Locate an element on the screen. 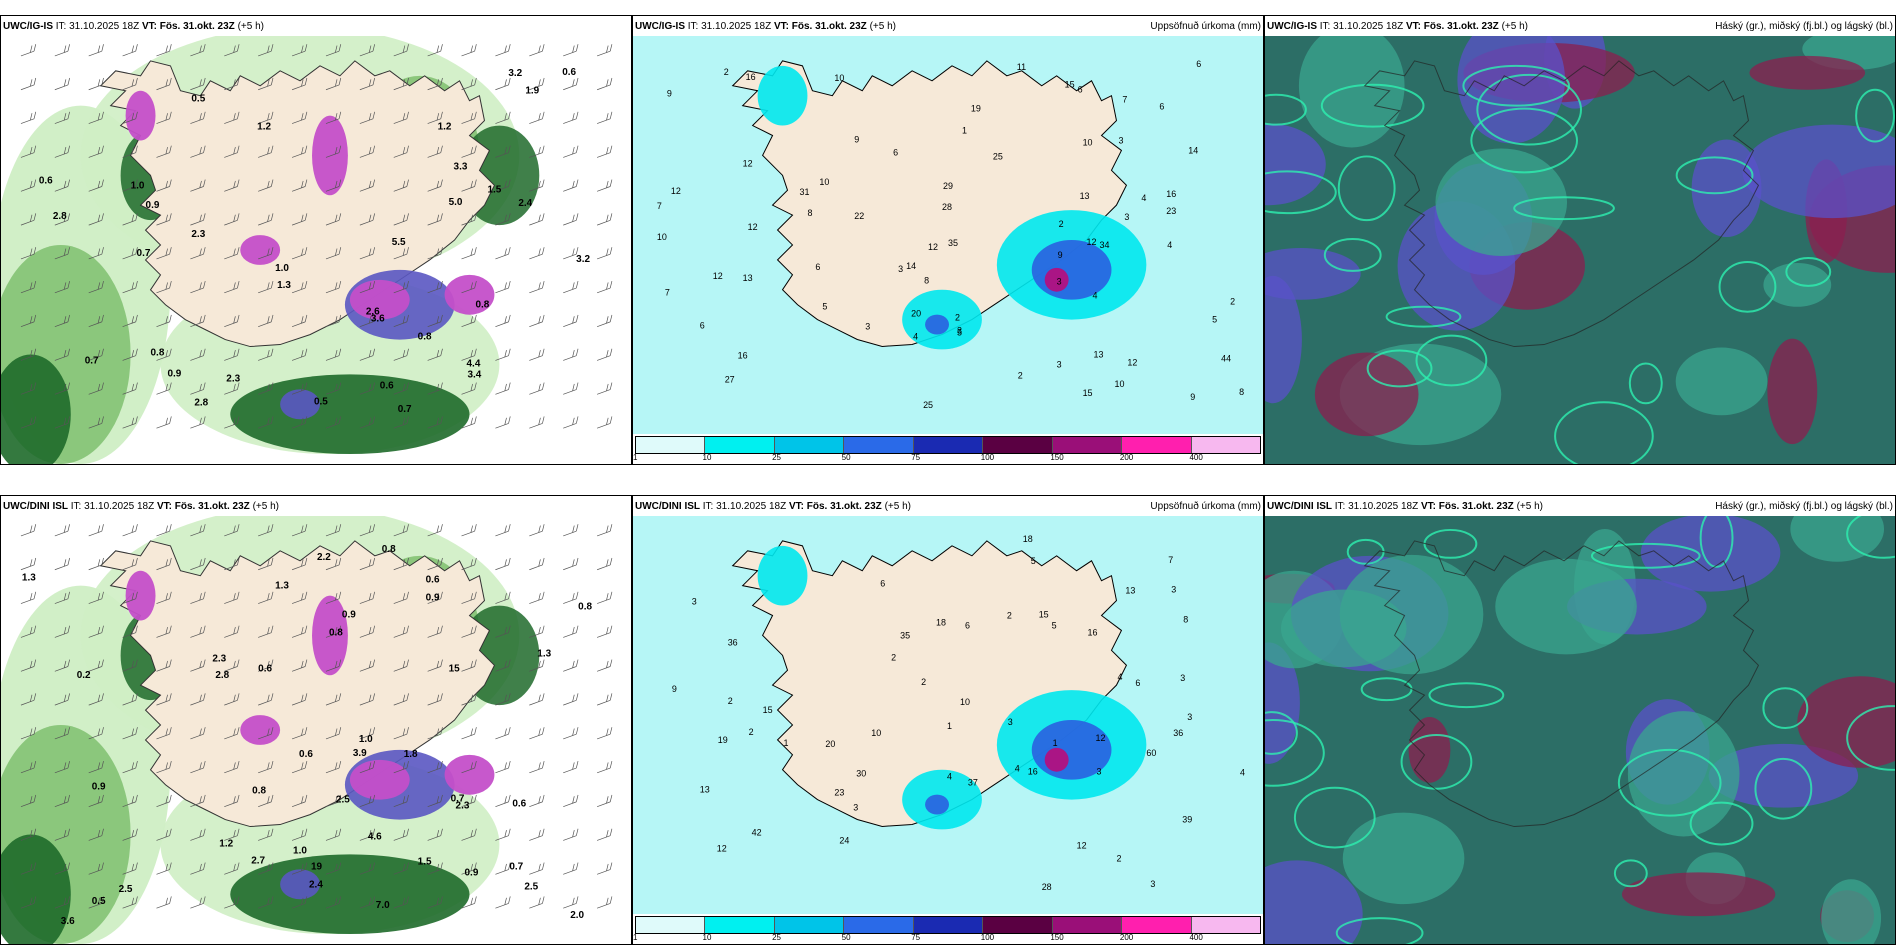 This screenshot has width=1900, height=950. mid-cloud-area is located at coordinates (1783, 775).